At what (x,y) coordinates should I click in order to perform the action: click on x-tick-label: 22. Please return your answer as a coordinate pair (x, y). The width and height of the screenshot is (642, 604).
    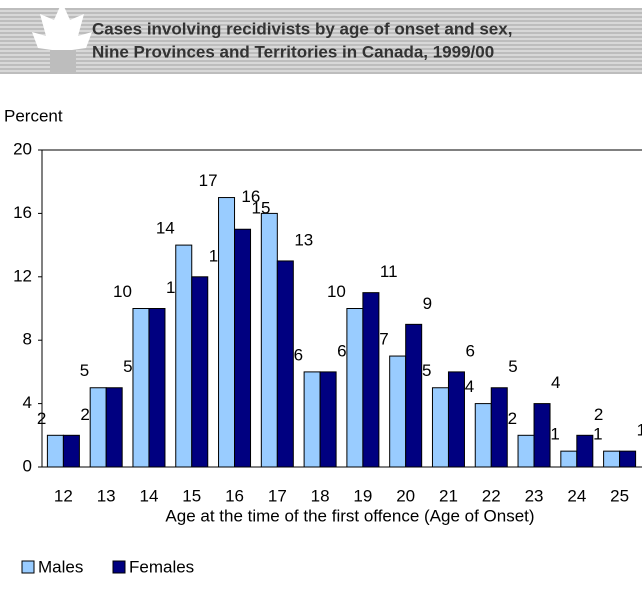
    Looking at the image, I should click on (491, 495).